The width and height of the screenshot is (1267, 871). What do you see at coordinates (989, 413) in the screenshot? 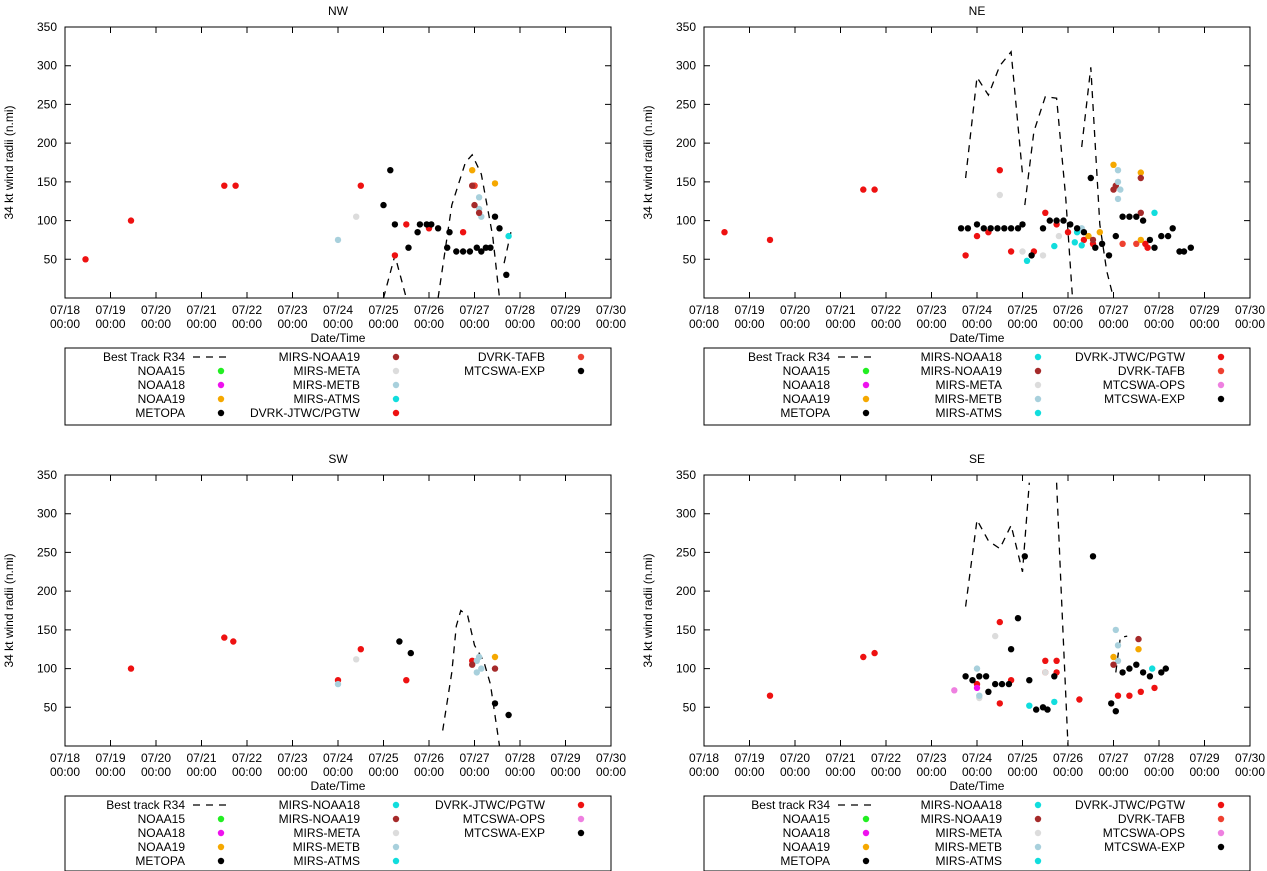
I see `legend-entry: MIRS-ATMS` at bounding box center [989, 413].